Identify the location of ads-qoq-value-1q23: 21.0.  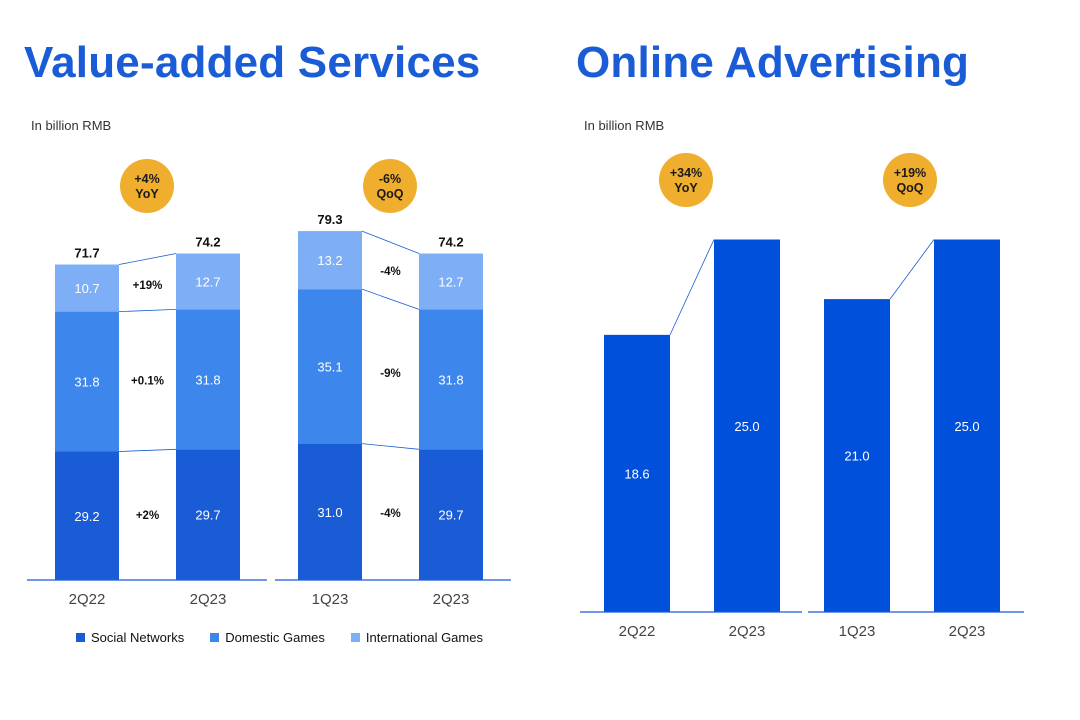
(856, 456).